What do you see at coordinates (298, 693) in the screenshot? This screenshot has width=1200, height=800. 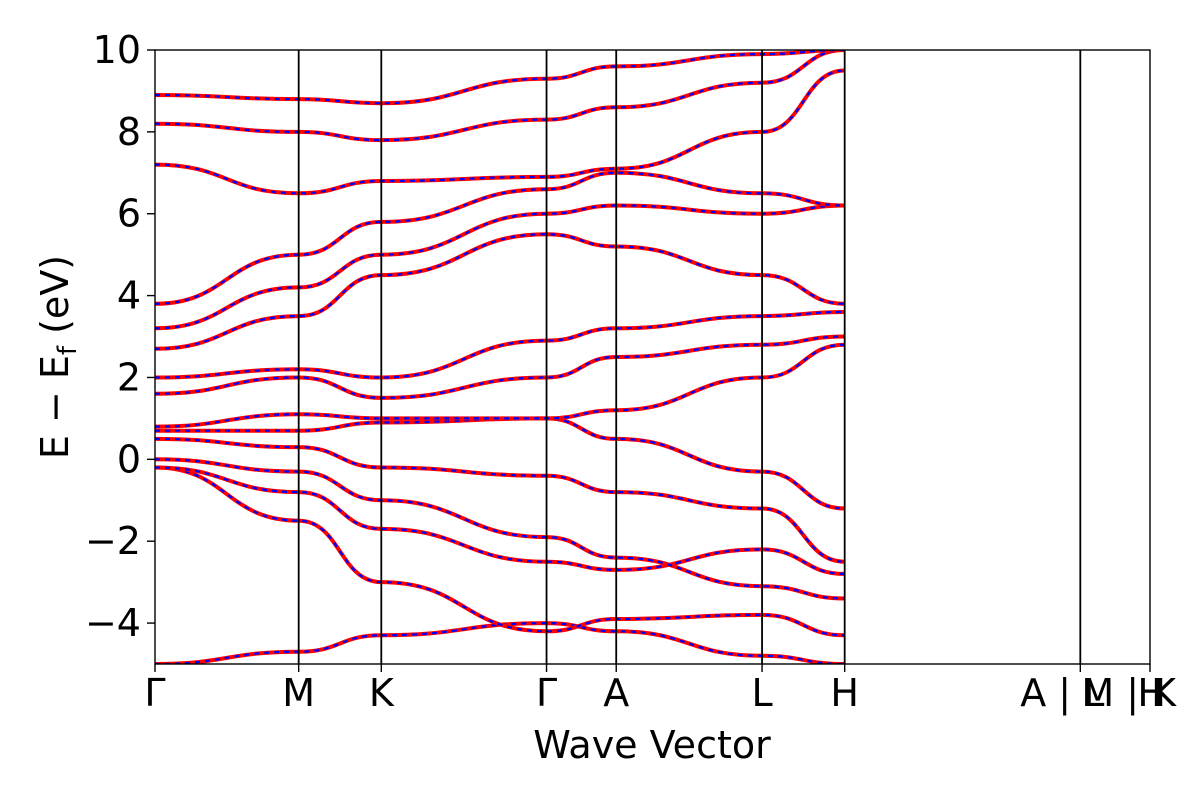 I see `x-tick-label: M` at bounding box center [298, 693].